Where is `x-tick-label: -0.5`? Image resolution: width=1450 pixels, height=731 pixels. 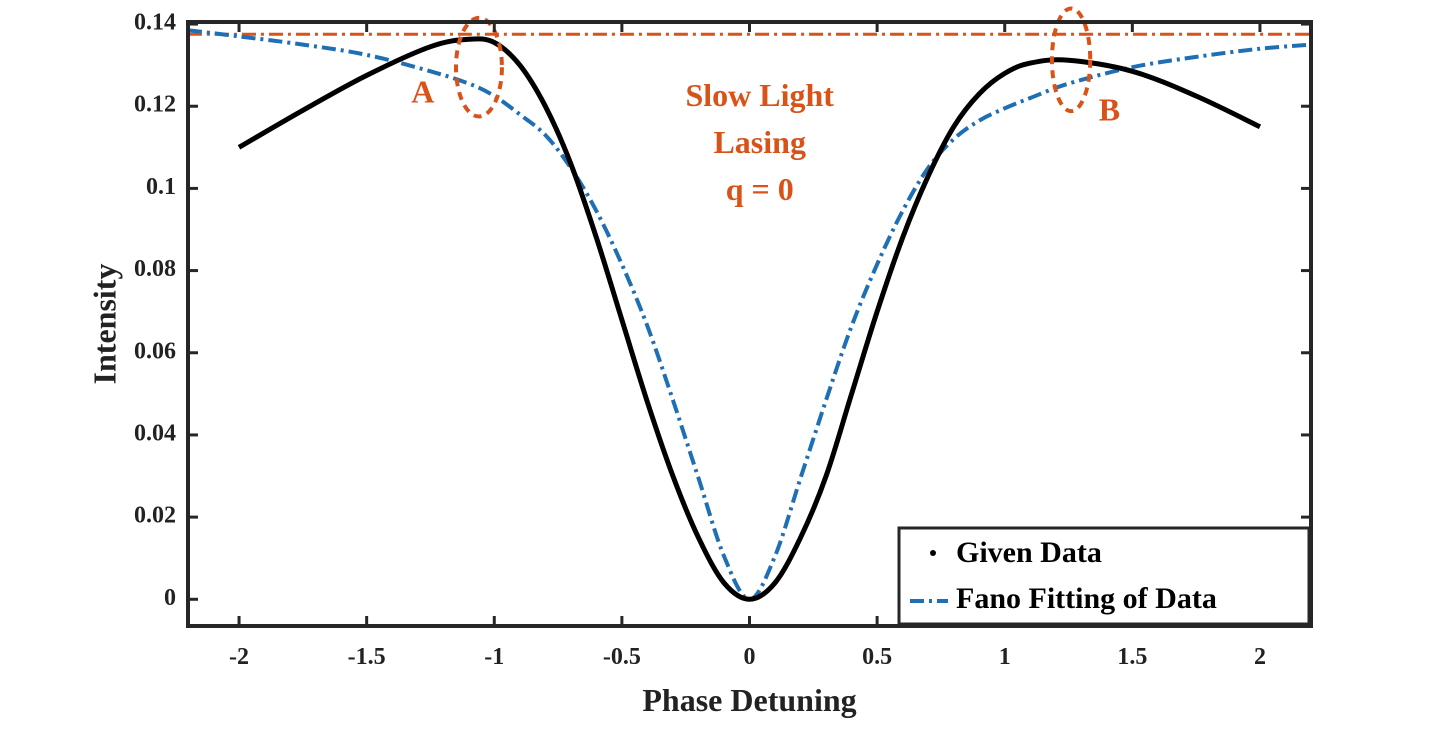
x-tick-label: -0.5 is located at coordinates (622, 657).